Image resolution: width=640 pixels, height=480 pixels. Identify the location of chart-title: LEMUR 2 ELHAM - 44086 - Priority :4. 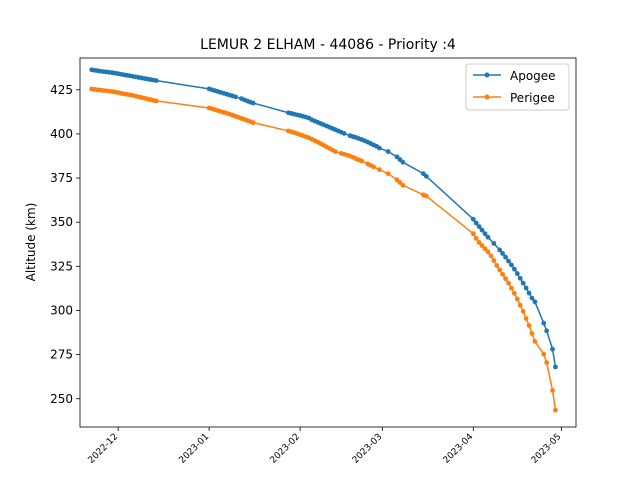
(328, 45).